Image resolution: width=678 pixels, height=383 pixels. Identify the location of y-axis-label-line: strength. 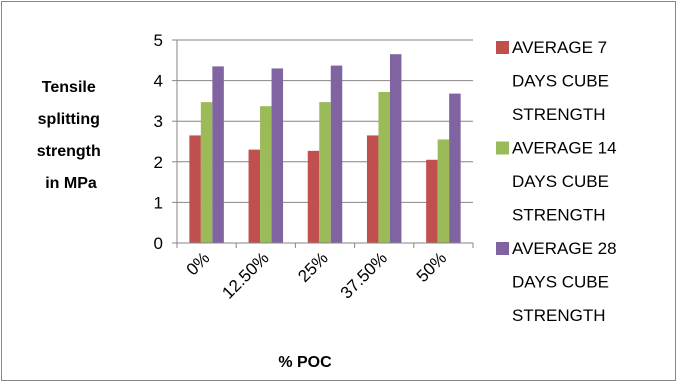
(69, 151).